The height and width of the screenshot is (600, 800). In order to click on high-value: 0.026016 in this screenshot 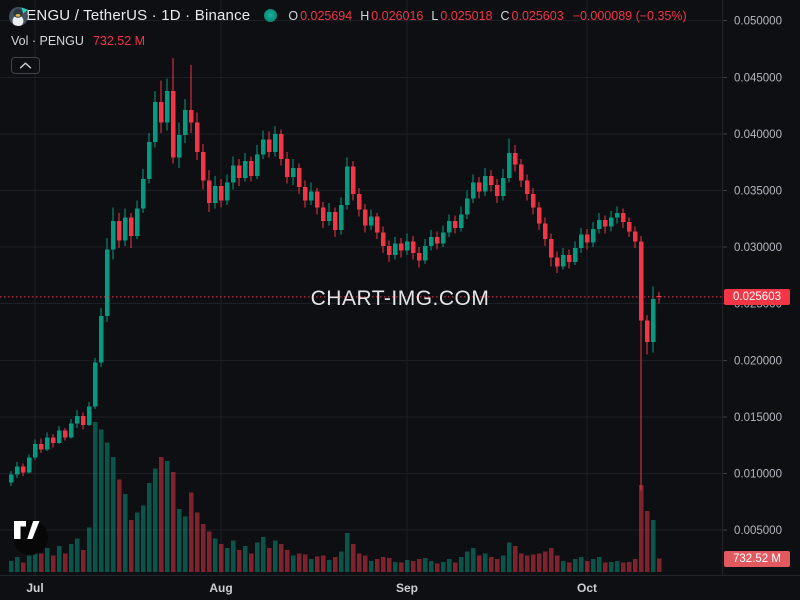, I will do `click(397, 15)`.